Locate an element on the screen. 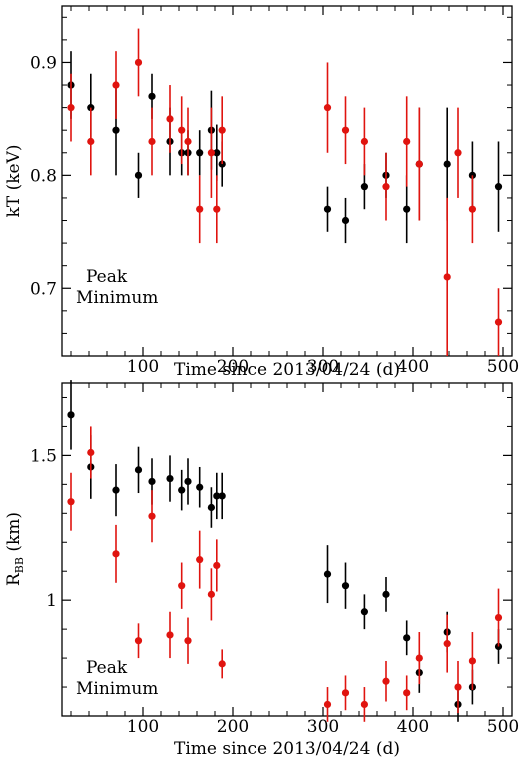 The image size is (520, 768). bottom-x-tick-label: 500 is located at coordinates (503, 727).